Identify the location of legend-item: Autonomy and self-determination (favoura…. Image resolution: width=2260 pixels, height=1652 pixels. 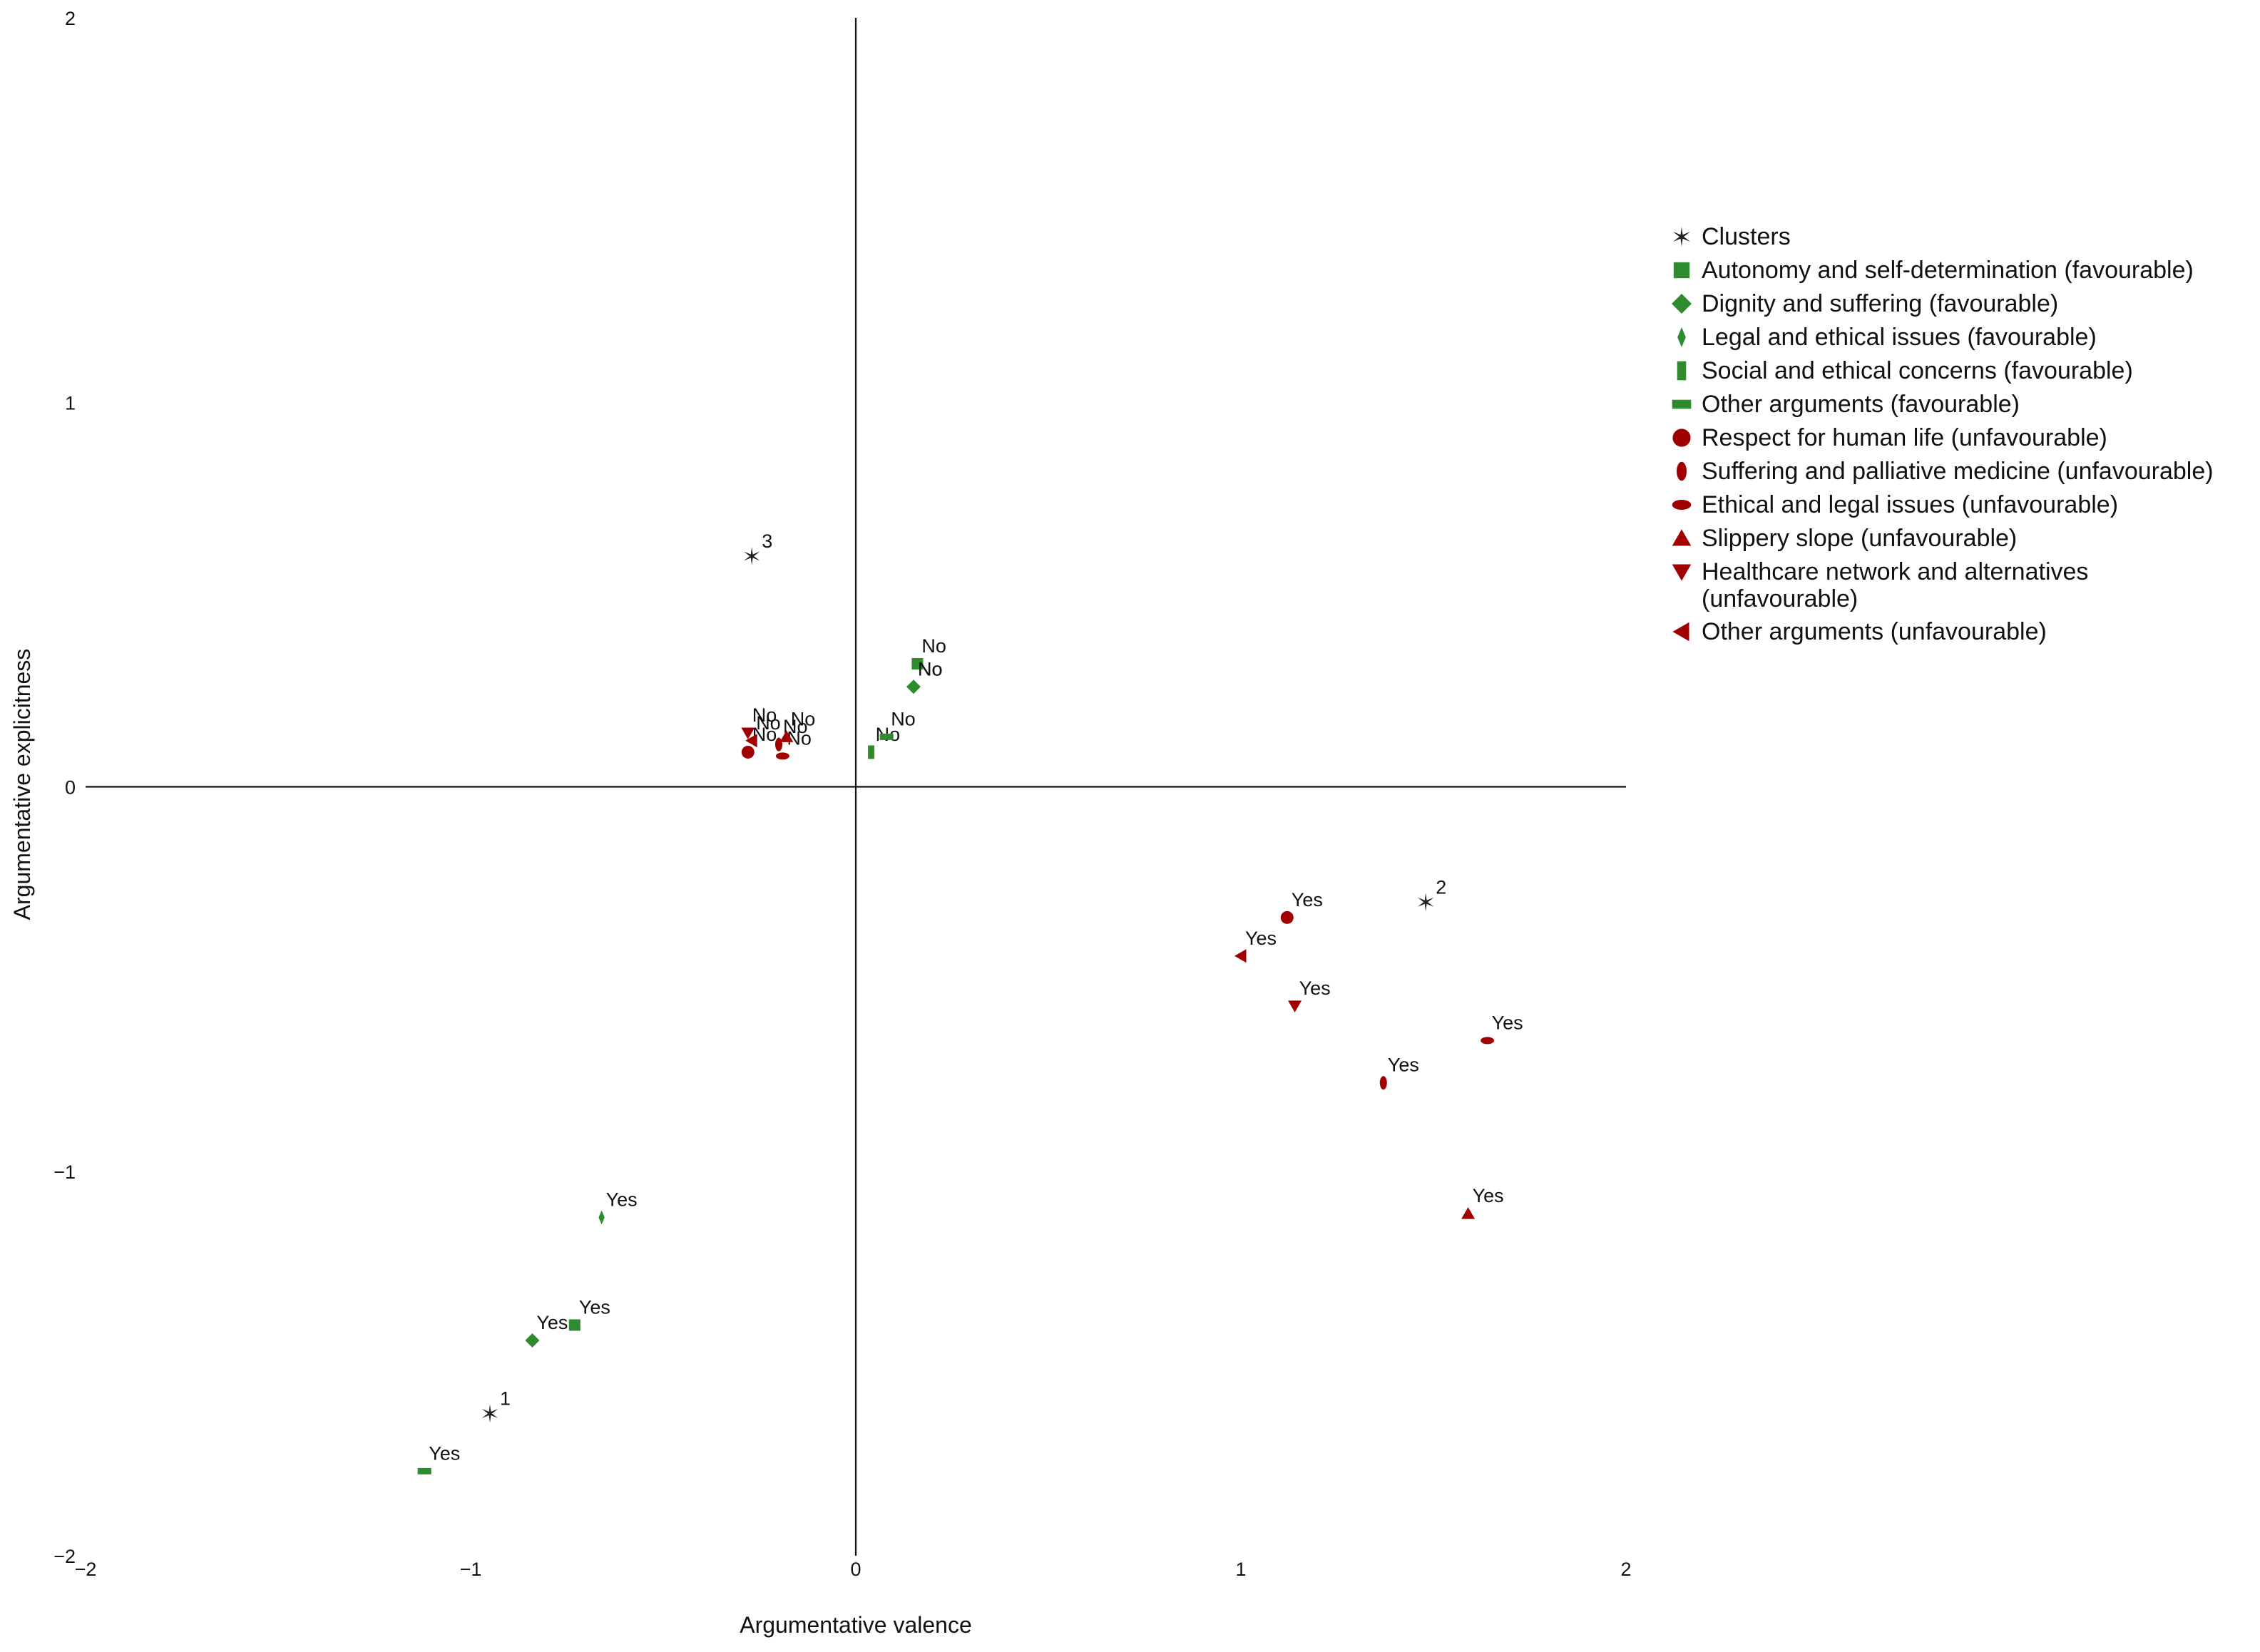
(1933, 270).